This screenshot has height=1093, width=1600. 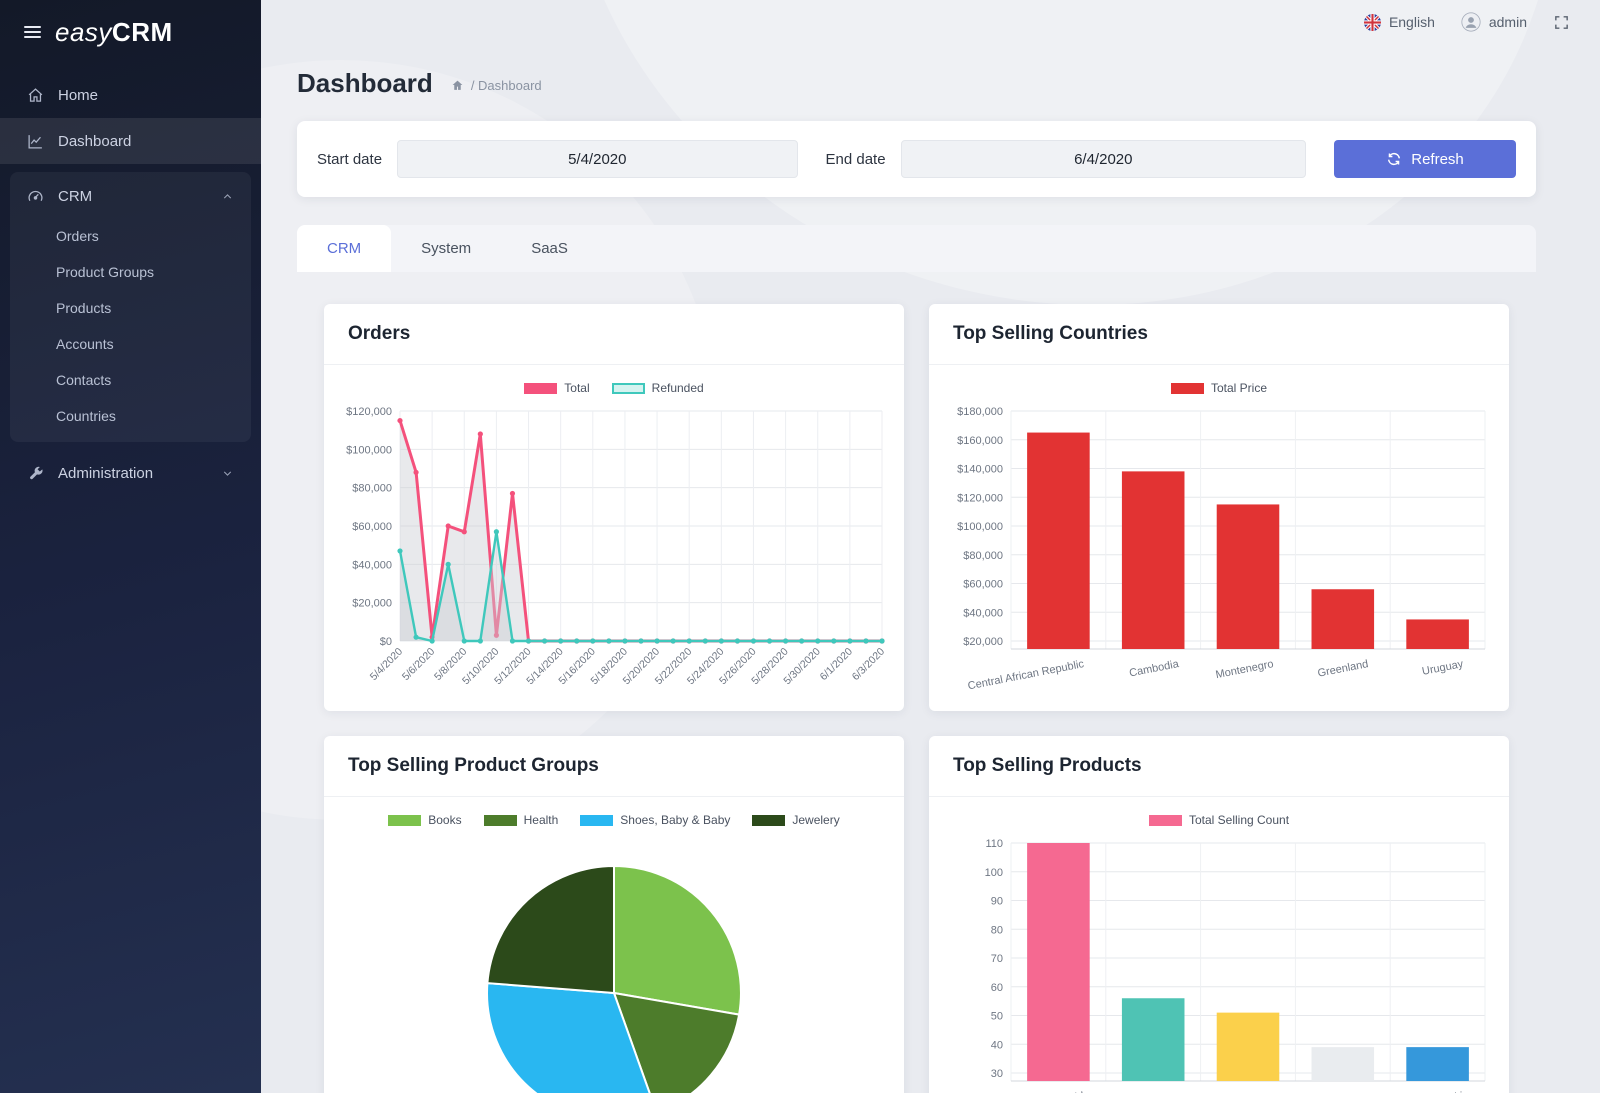 What do you see at coordinates (446, 248) in the screenshot?
I see `tab-system: System` at bounding box center [446, 248].